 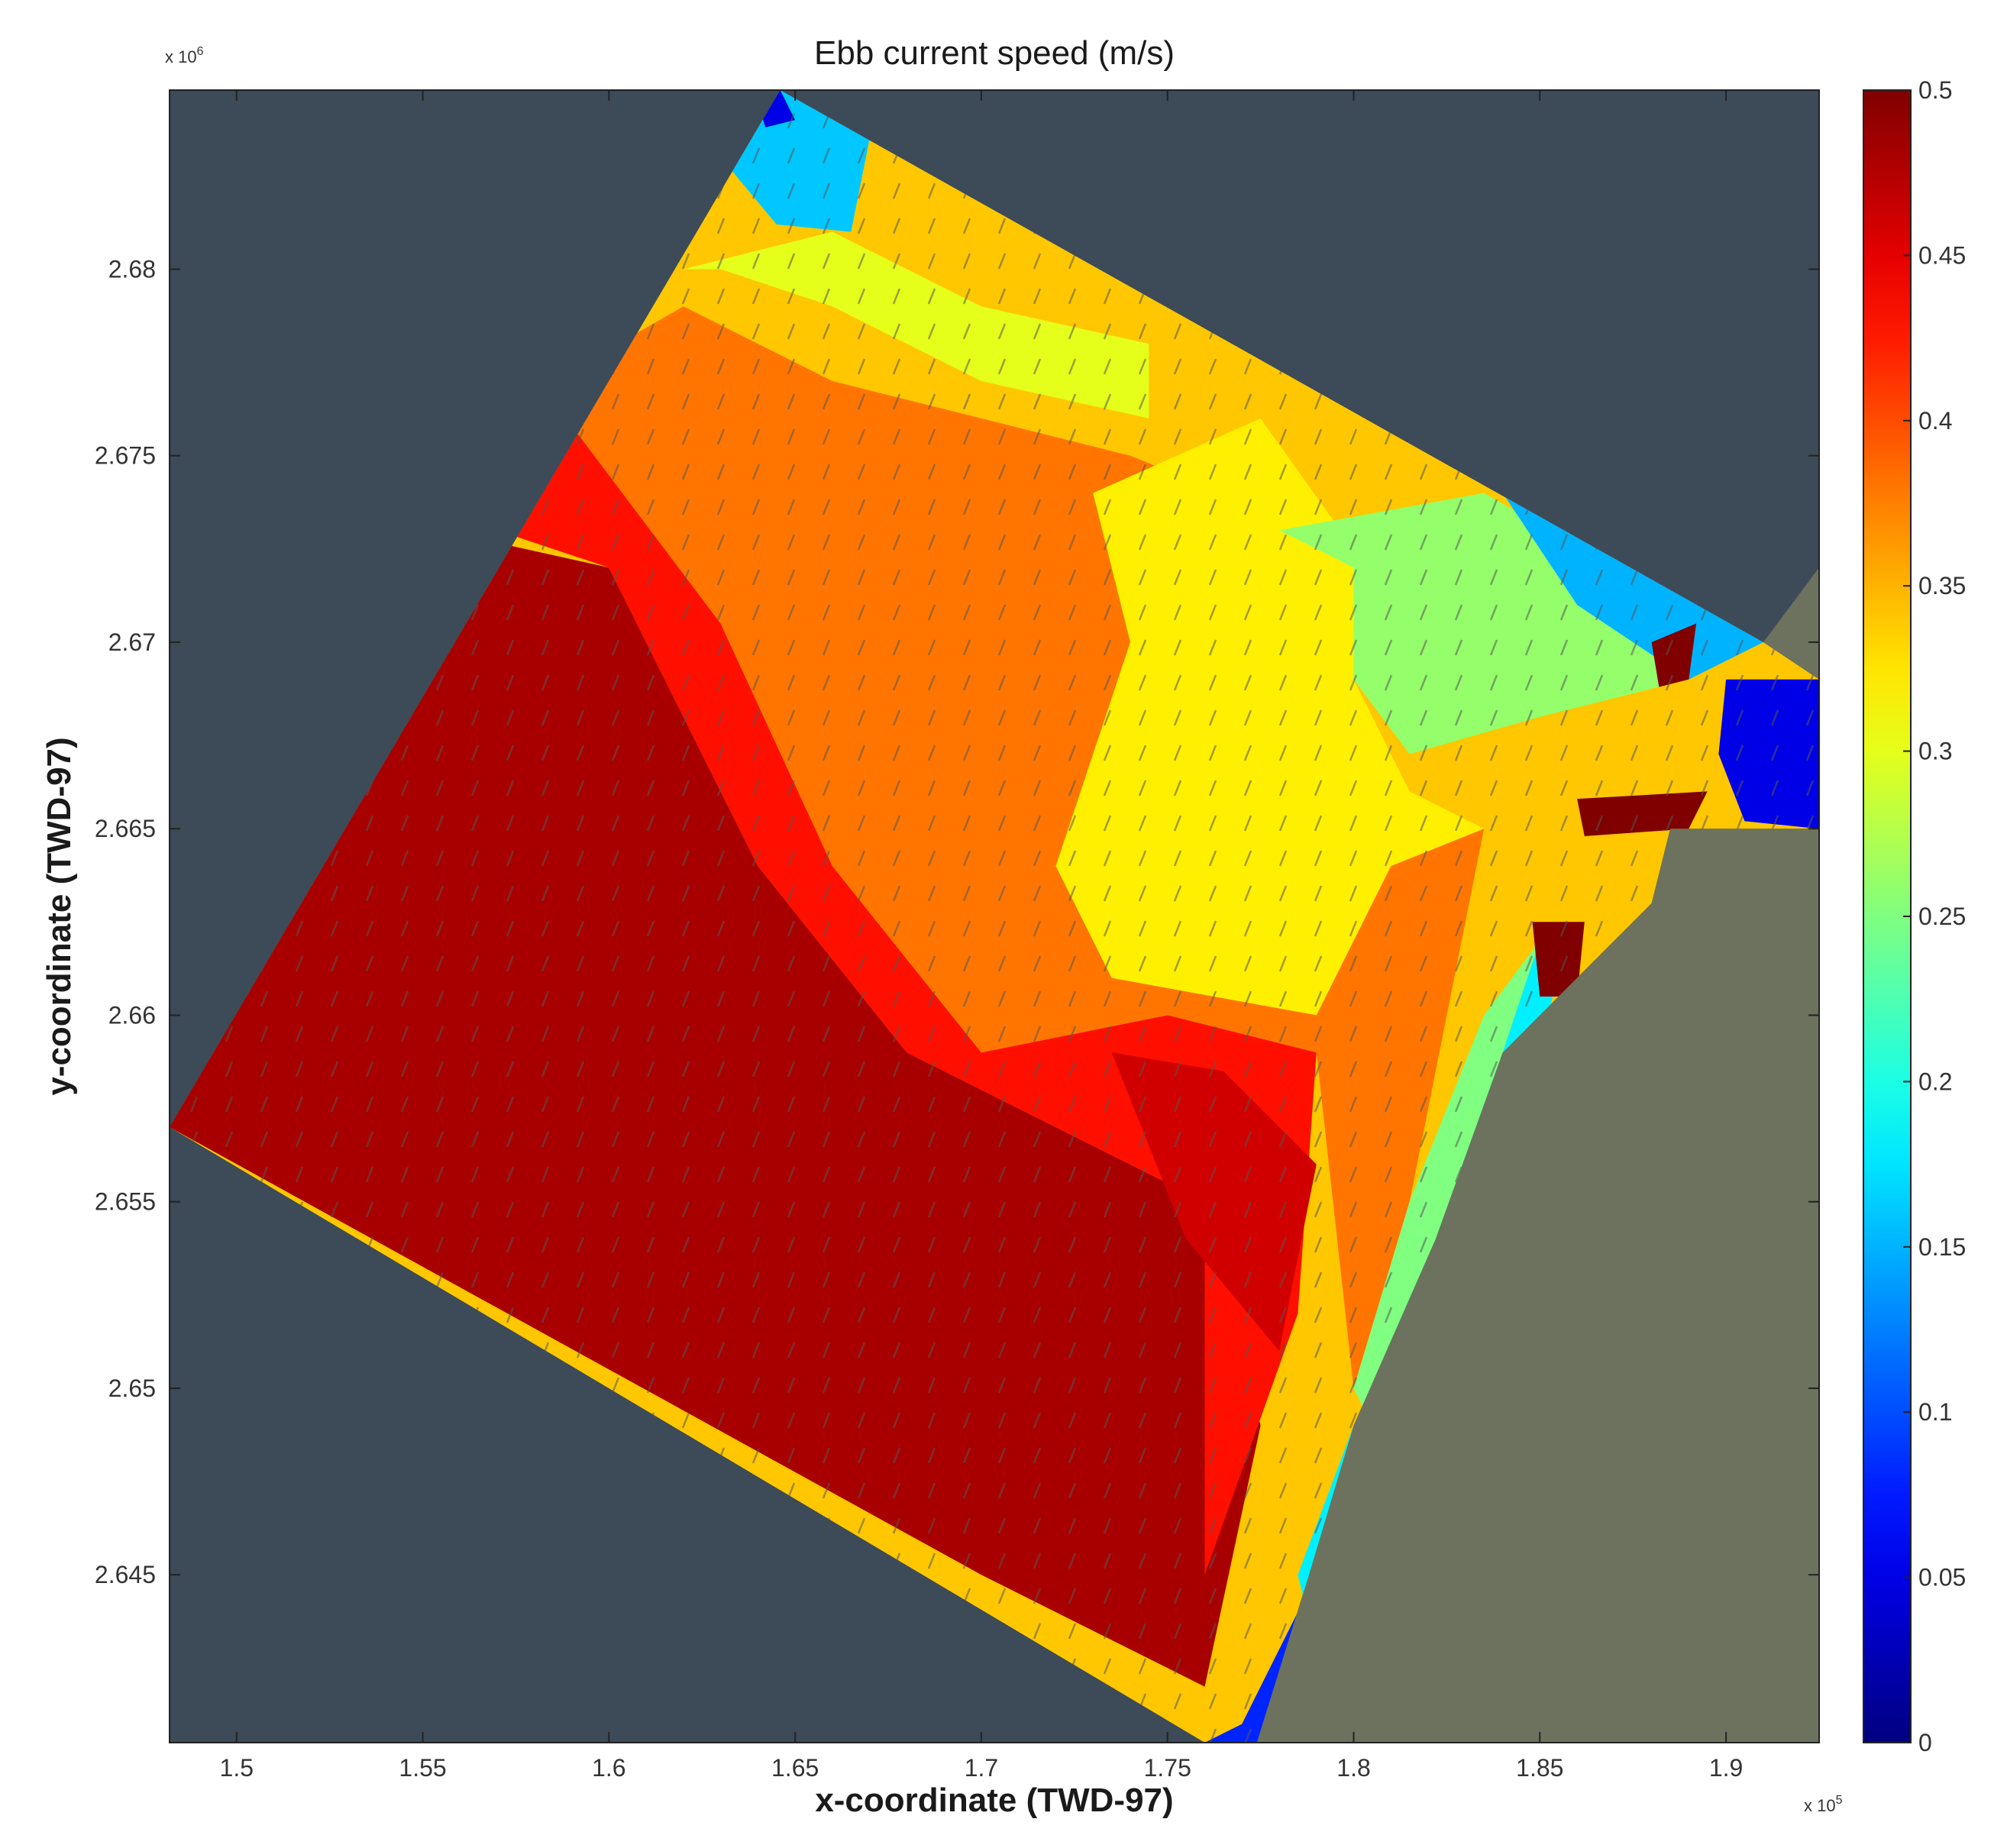 I want to click on x-tick-label-6: 1.75, so click(x=1168, y=1768).